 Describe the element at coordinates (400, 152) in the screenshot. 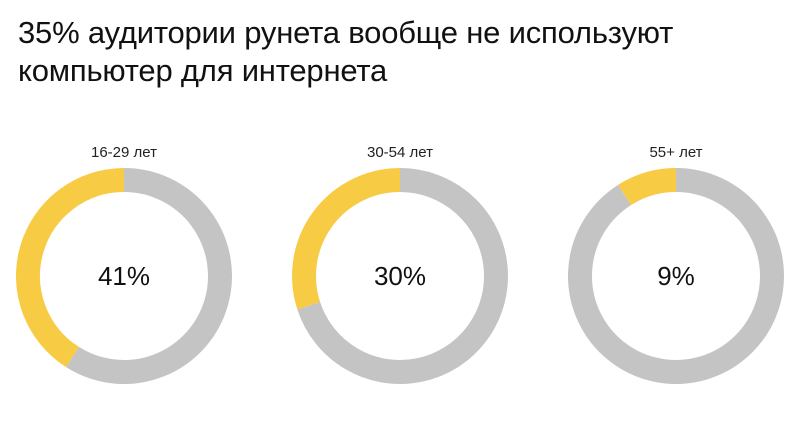

I see `chart-title: 30-54 лет` at that location.